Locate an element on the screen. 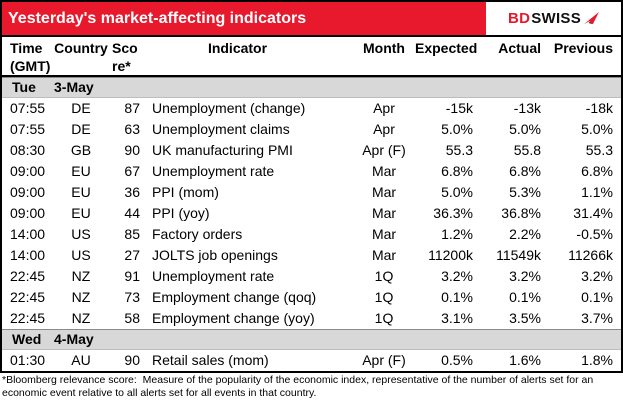  section-day: Tue is located at coordinates (24, 87).